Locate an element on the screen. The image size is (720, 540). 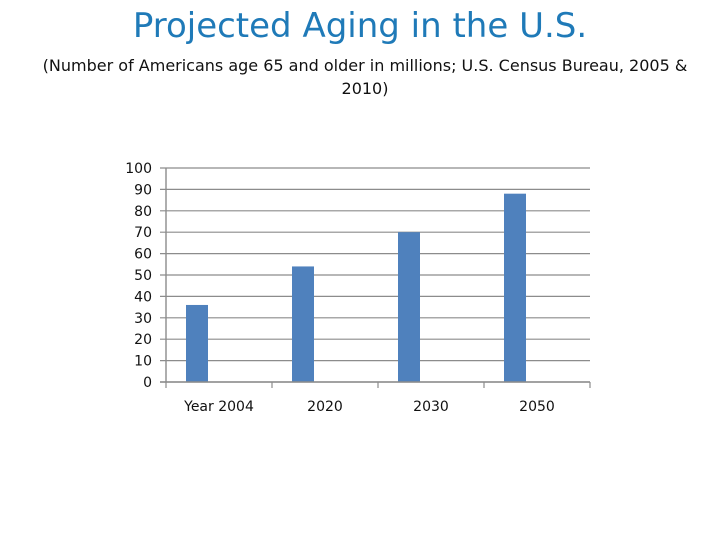
chart-title: Projected Aging in the U.S. is located at coordinates (360, 26).